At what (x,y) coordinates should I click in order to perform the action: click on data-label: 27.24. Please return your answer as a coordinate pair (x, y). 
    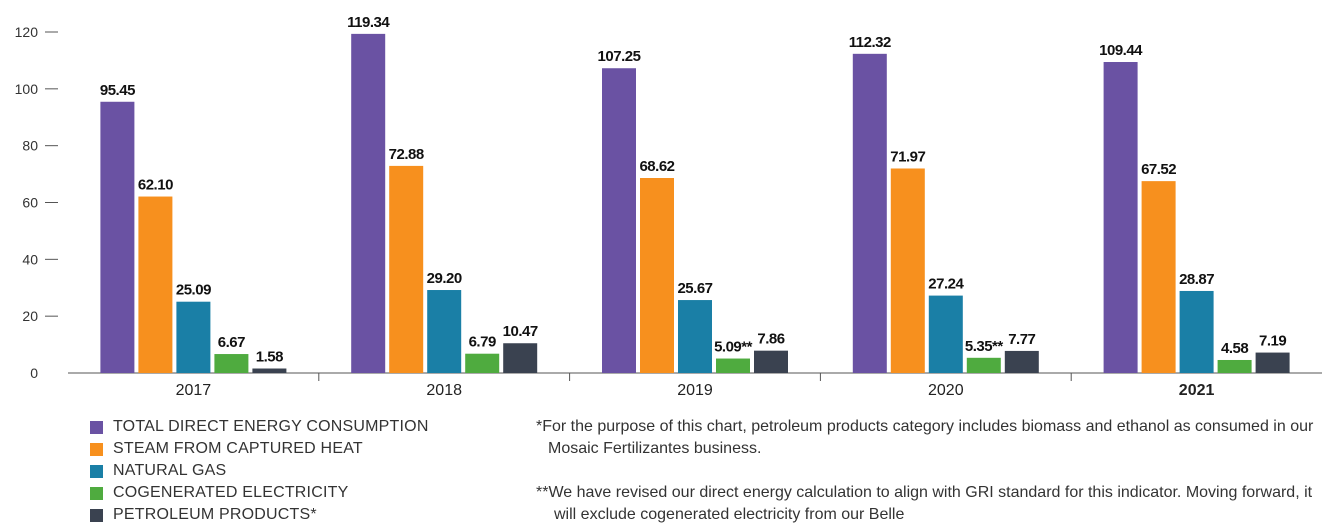
    Looking at the image, I should click on (946, 284).